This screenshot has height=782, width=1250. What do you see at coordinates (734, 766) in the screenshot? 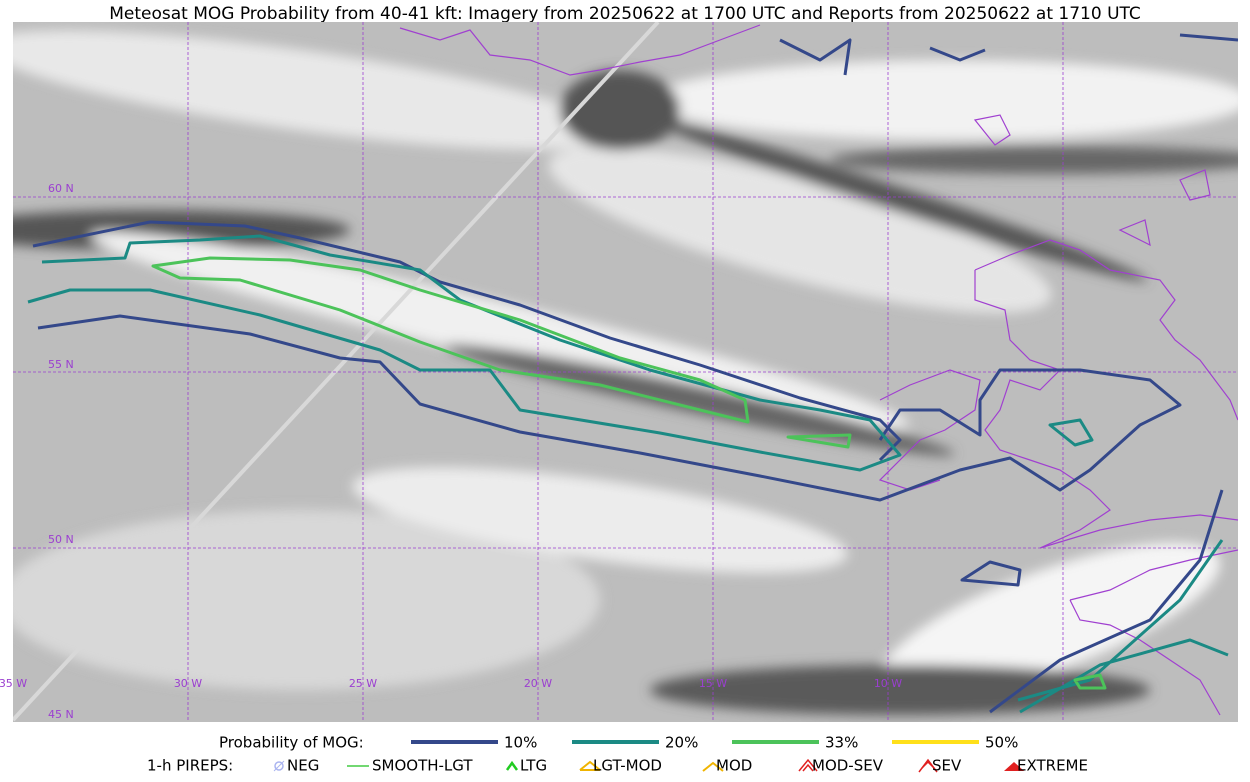
I see `legend-item: MOD` at bounding box center [734, 766].